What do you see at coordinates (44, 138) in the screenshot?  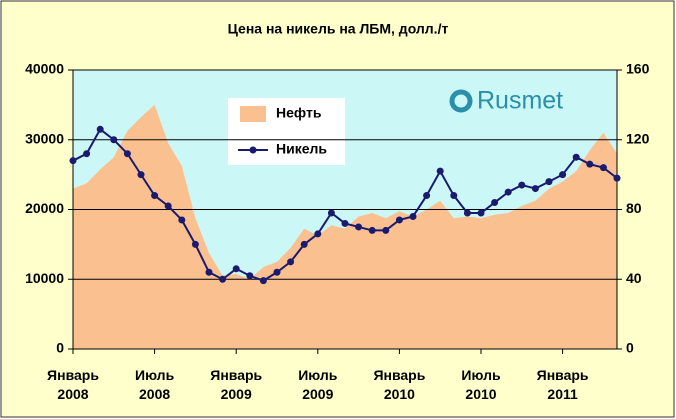 I see `y-tick-label: 30000` at bounding box center [44, 138].